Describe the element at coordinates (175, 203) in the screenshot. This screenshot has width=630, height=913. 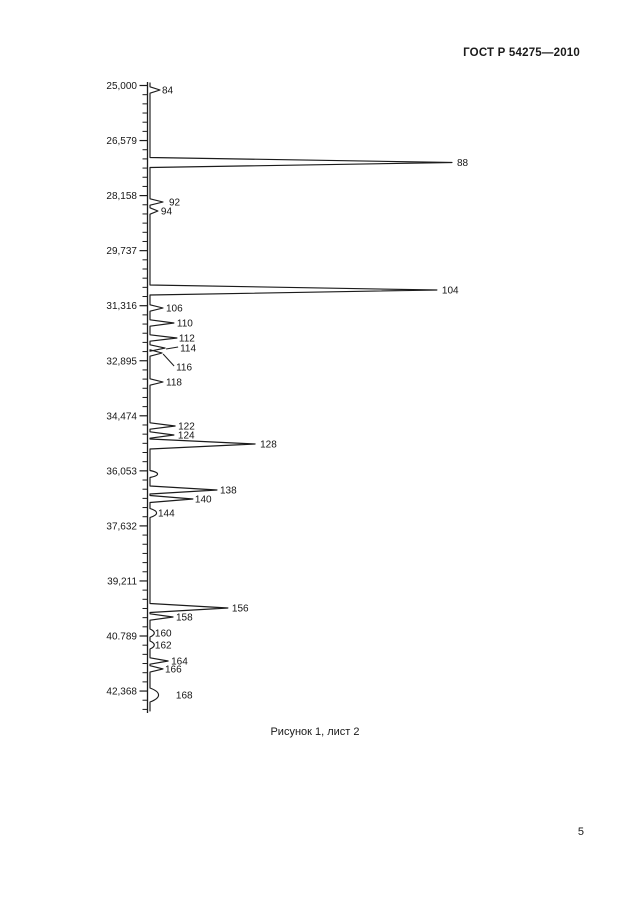
I see `peak-label: 92` at that location.